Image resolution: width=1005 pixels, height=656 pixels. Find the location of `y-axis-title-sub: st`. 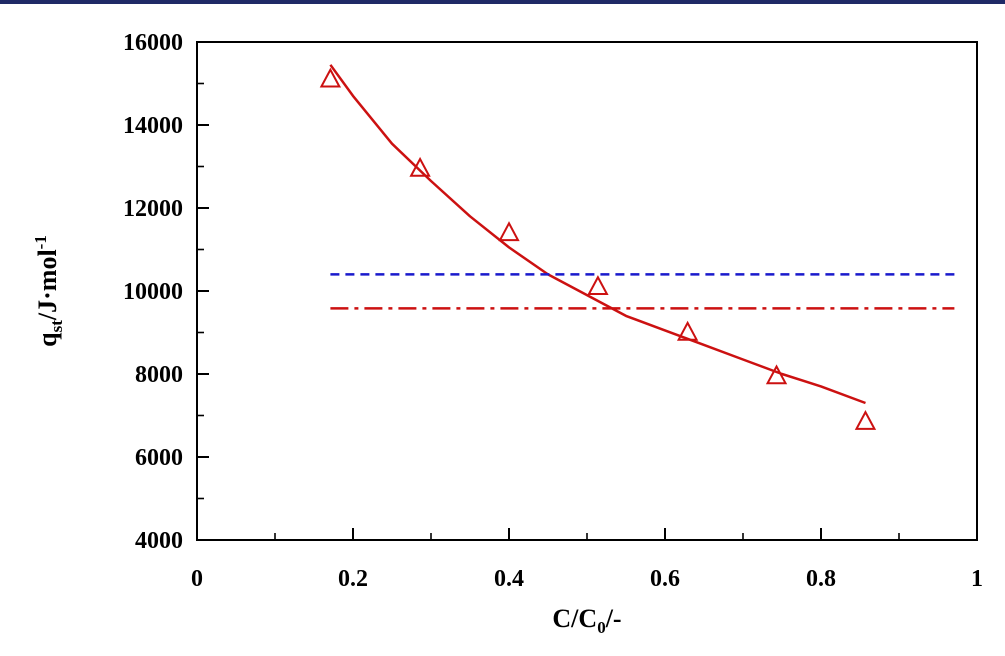

y-axis-title-sub: st is located at coordinates (56, 326).